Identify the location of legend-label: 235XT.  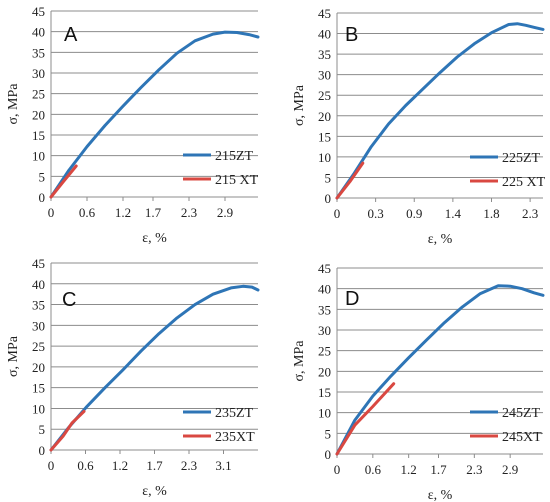
(235, 437).